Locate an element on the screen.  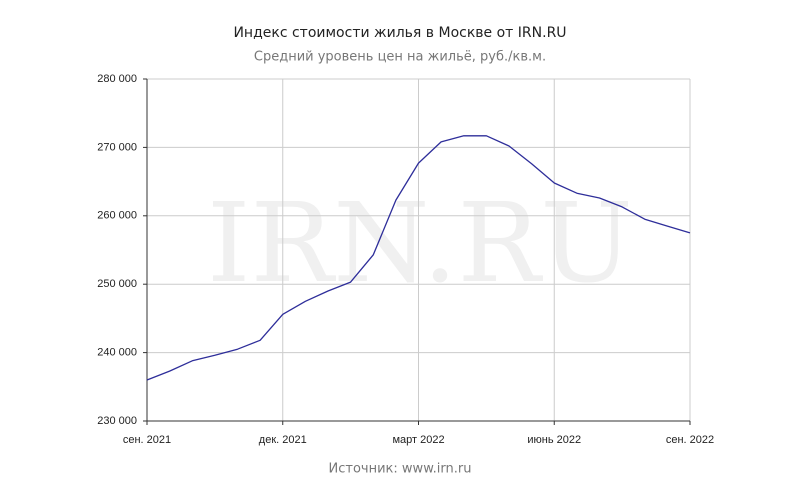
x-tick-label: дек. 2021 is located at coordinates (283, 440).